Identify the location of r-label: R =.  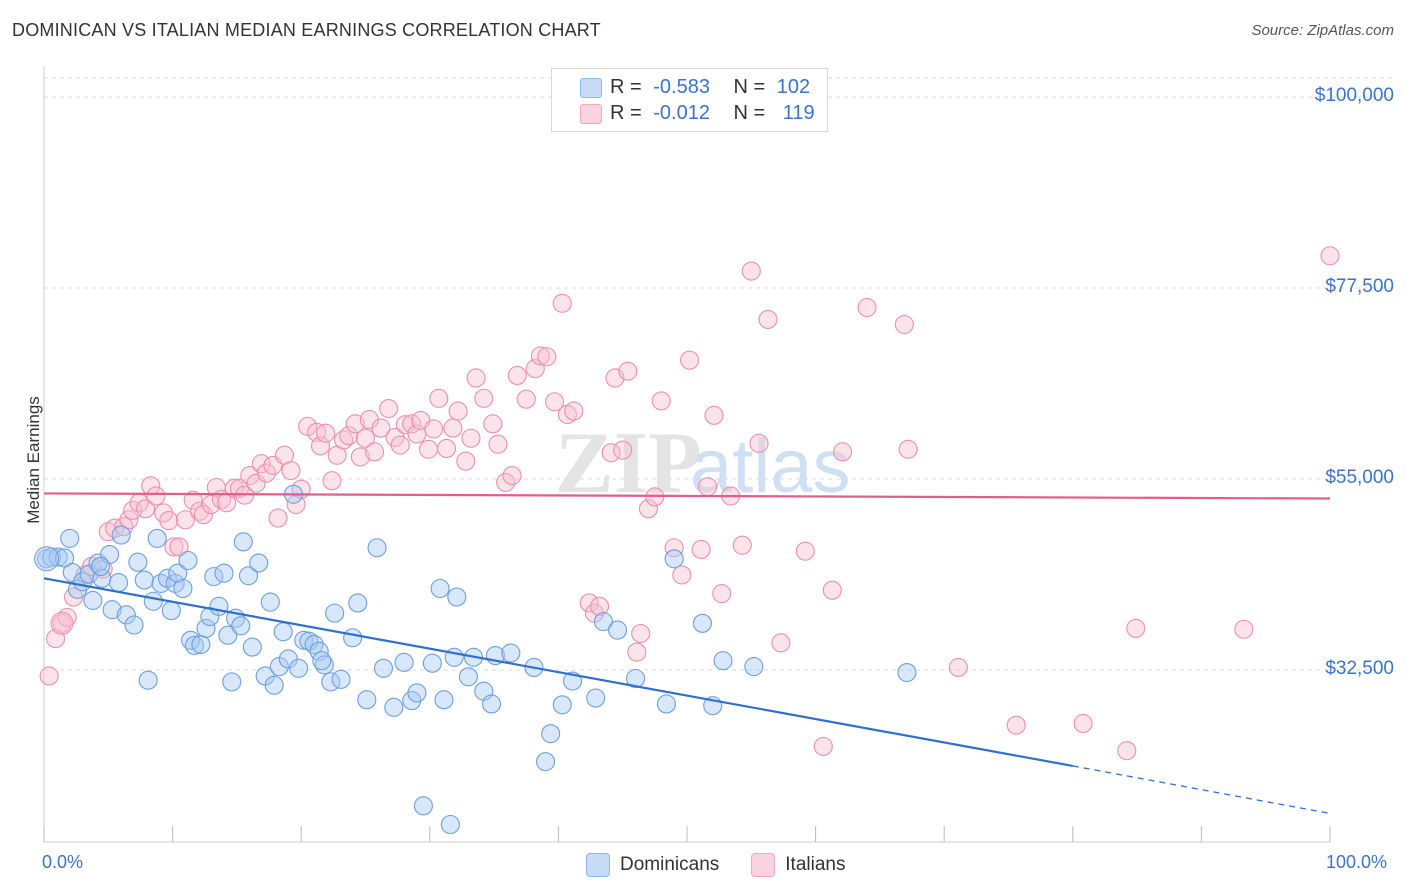
(626, 86).